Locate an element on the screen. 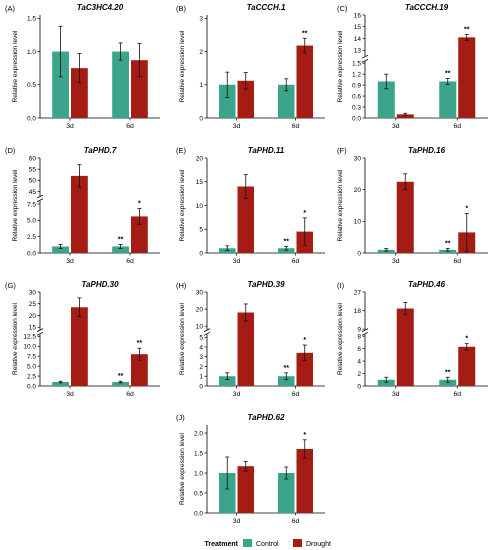 The height and width of the screenshot is (550, 497). legend-label-control: Control is located at coordinates (267, 544).